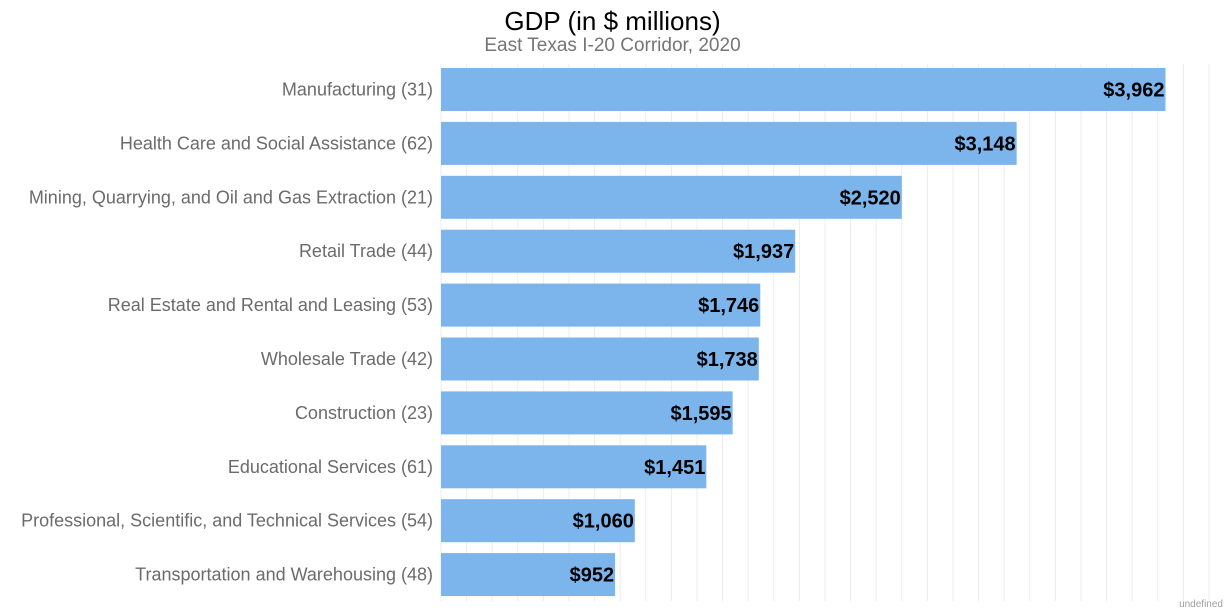 This screenshot has width=1225, height=610. I want to click on value-label: $3,148, so click(984, 144).